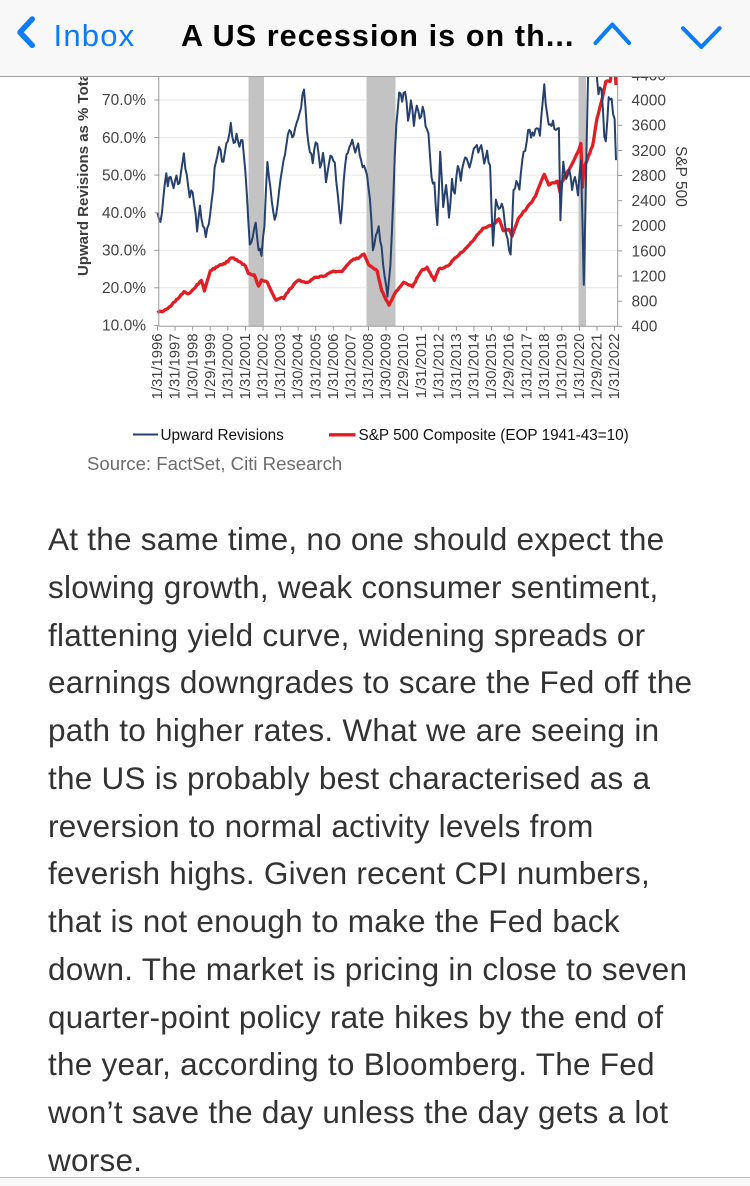 This screenshot has width=750, height=1186. What do you see at coordinates (124, 175) in the screenshot?
I see `svg-text: 50.0%` at bounding box center [124, 175].